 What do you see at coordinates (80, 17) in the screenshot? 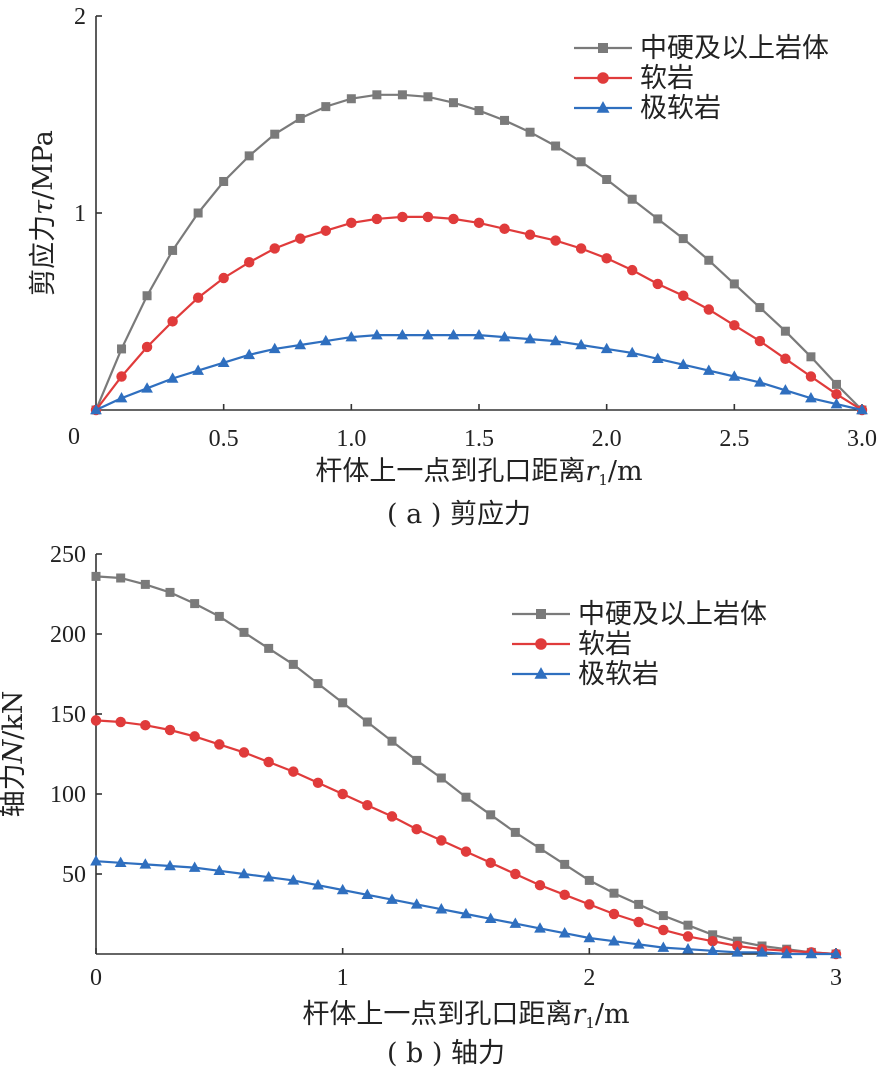
I see `y-tick-label: 2` at bounding box center [80, 17].